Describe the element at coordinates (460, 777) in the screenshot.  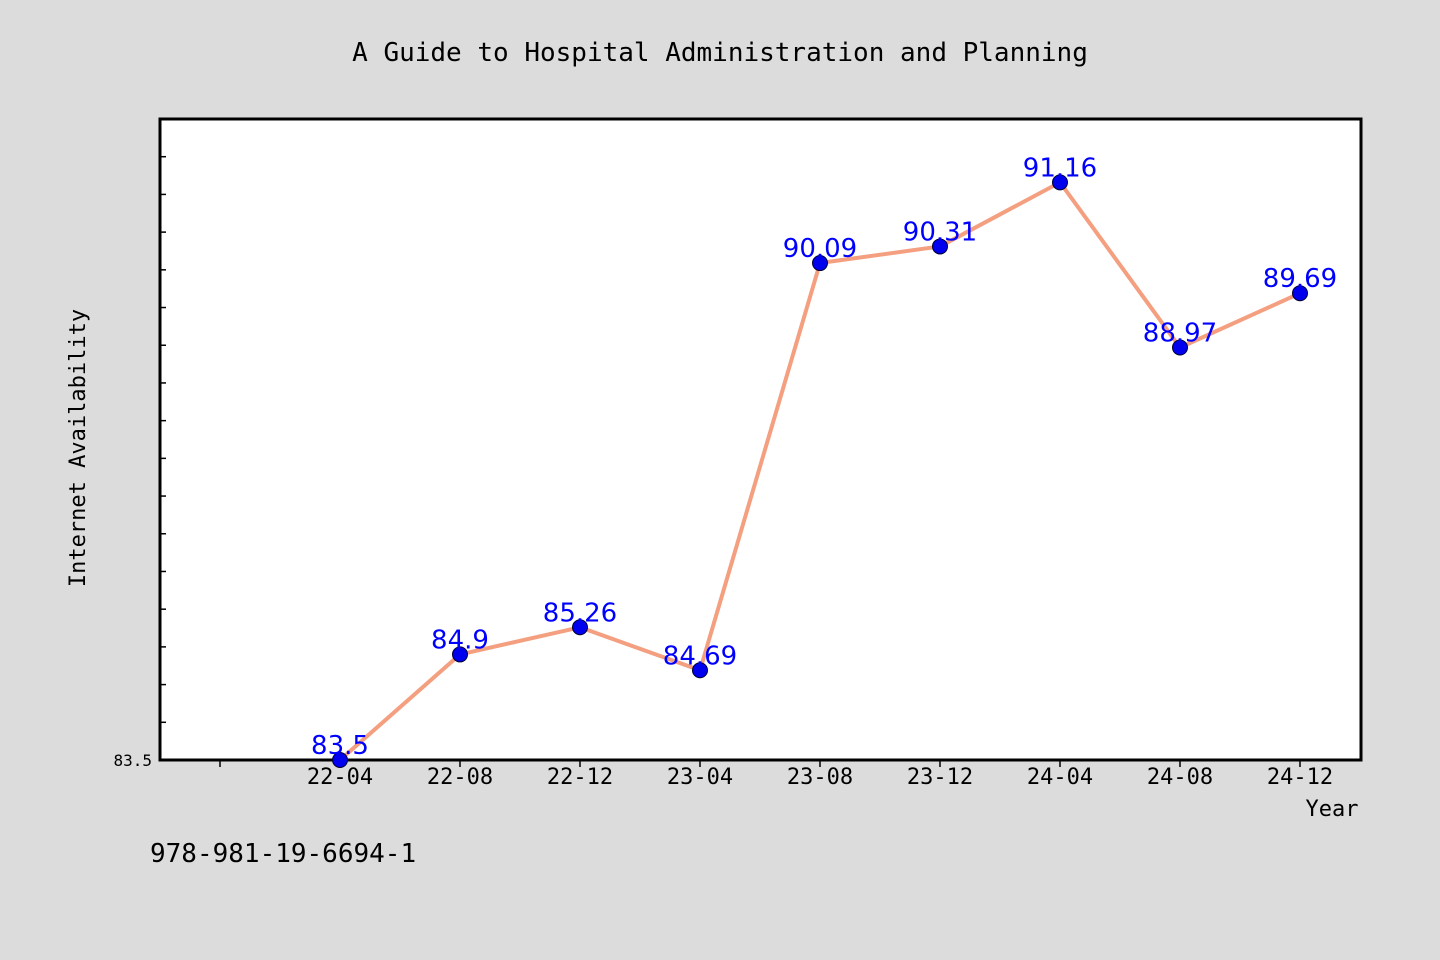
I see `x-tick-label: 22-08` at that location.